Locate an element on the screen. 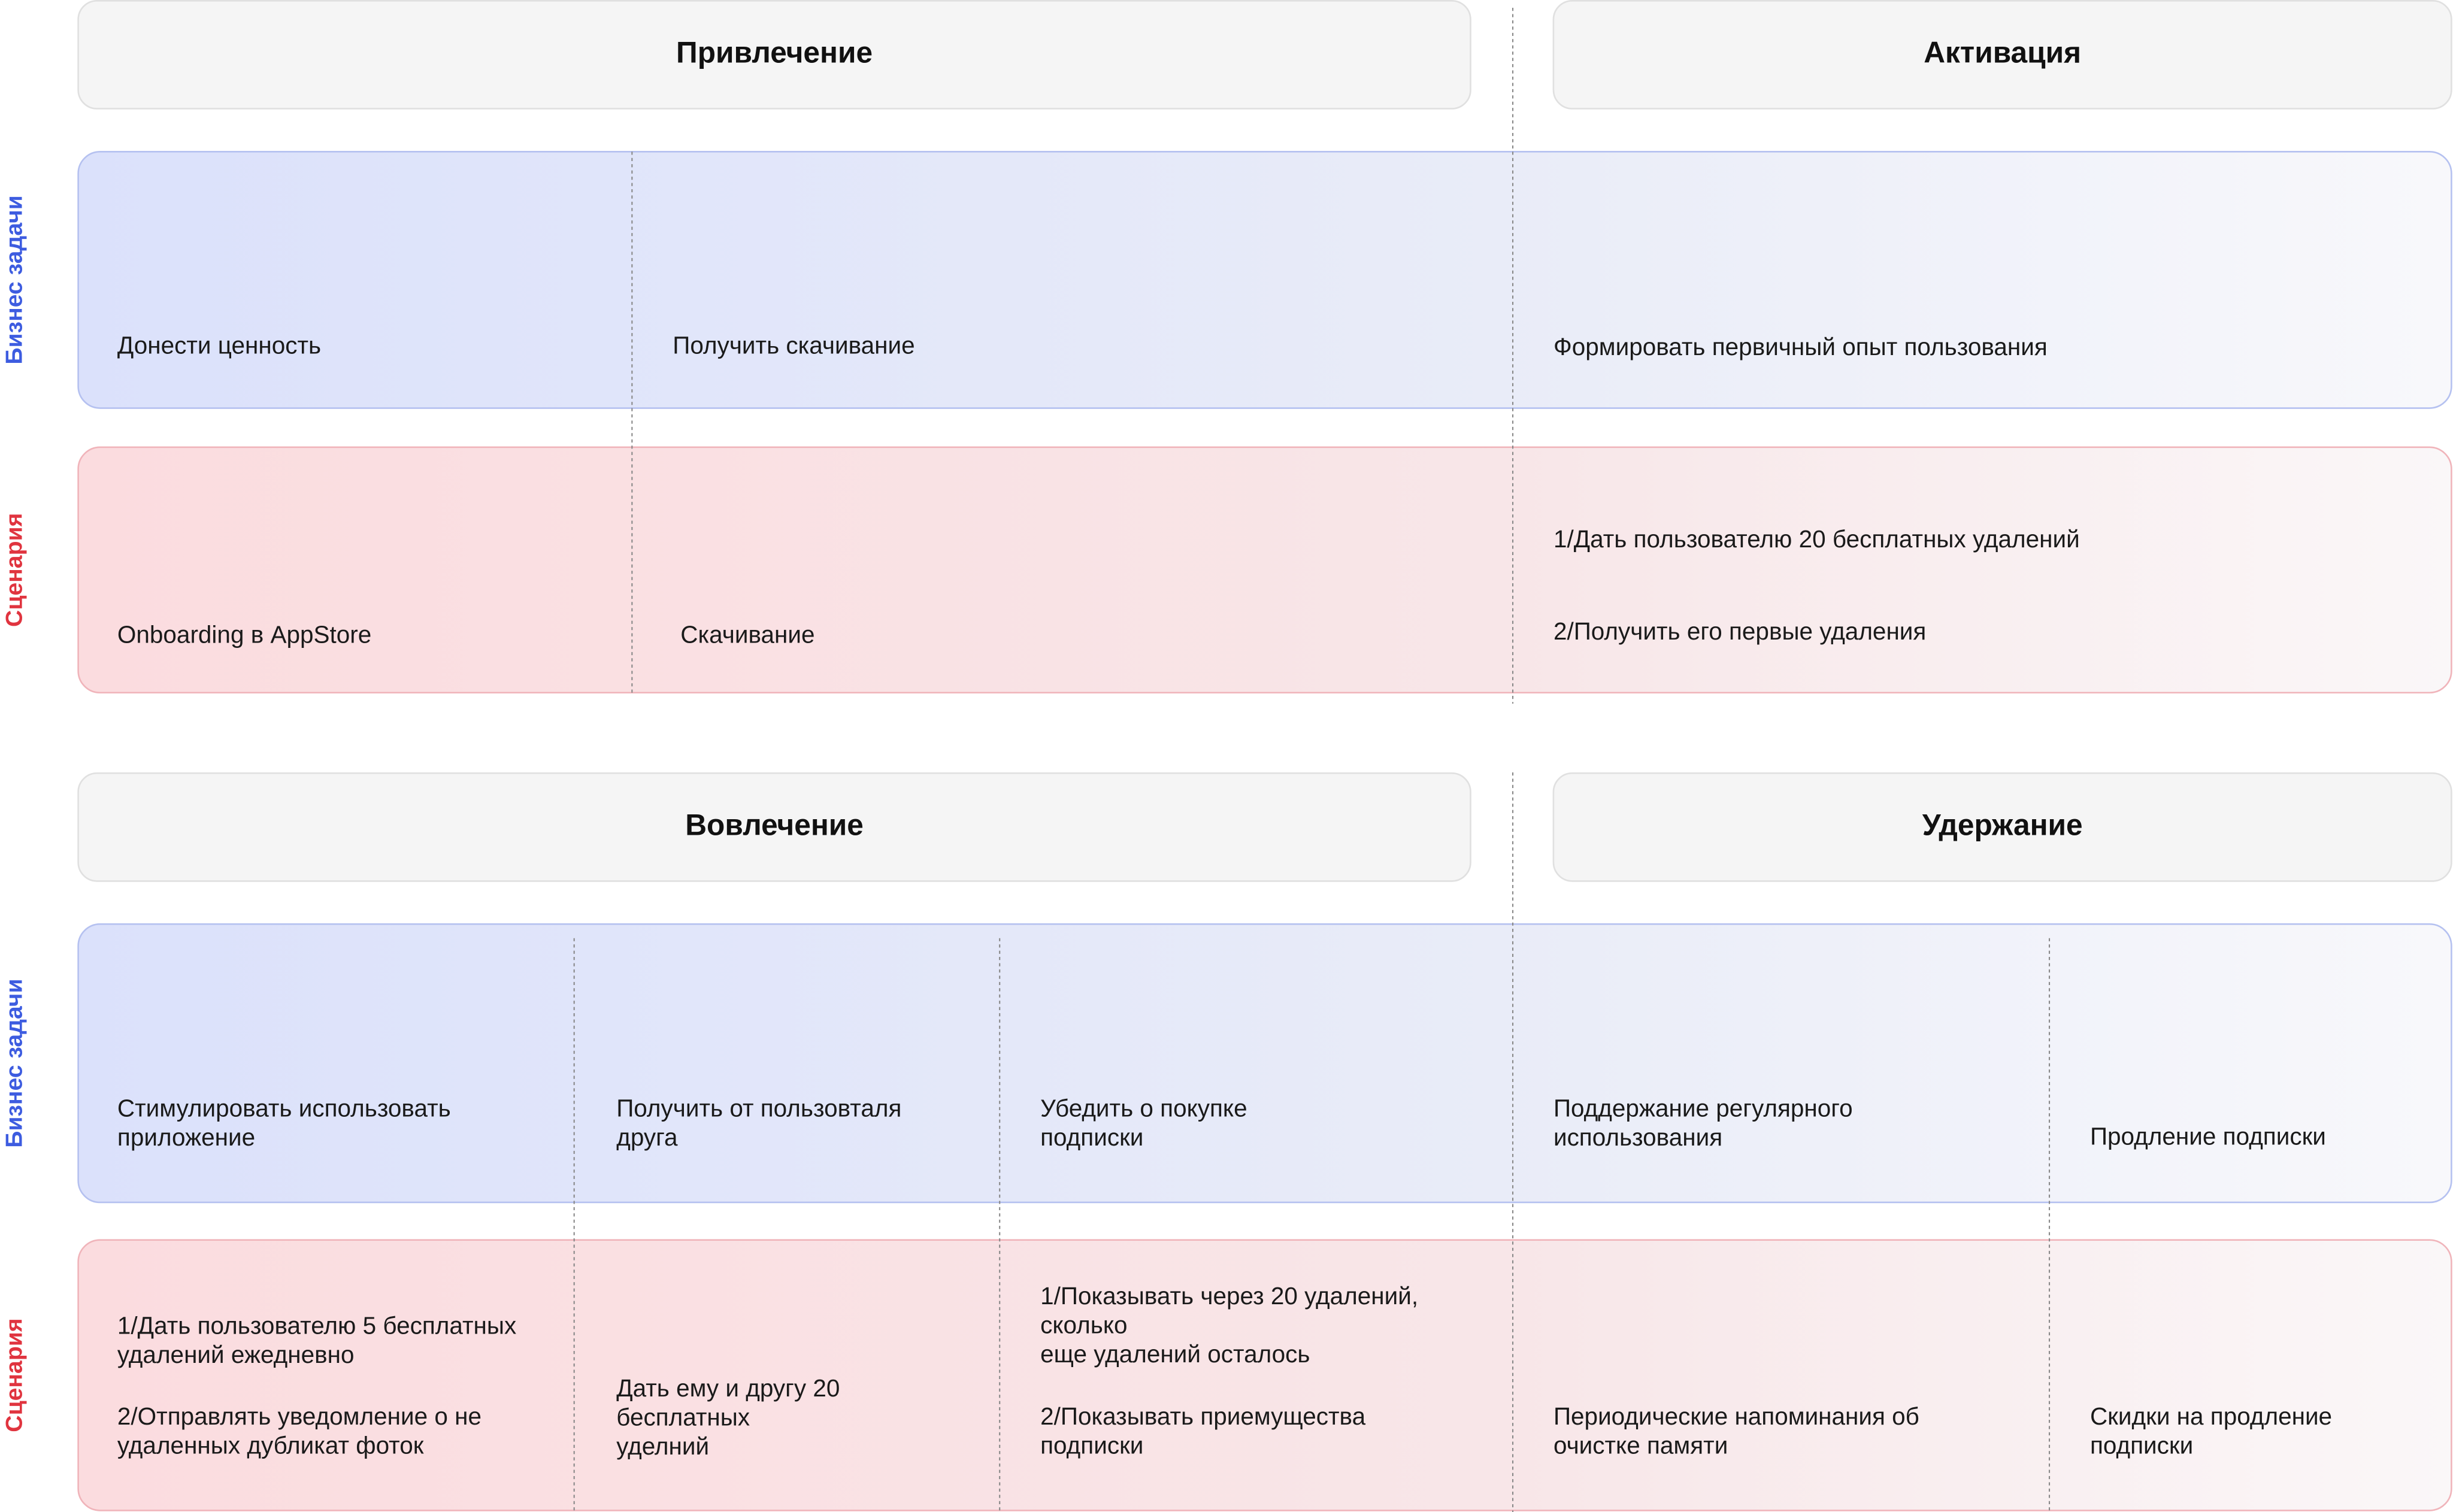 Image resolution: width=2453 pixels, height=1512 pixels. cell-text: Продление подписки is located at coordinates (2208, 1136).